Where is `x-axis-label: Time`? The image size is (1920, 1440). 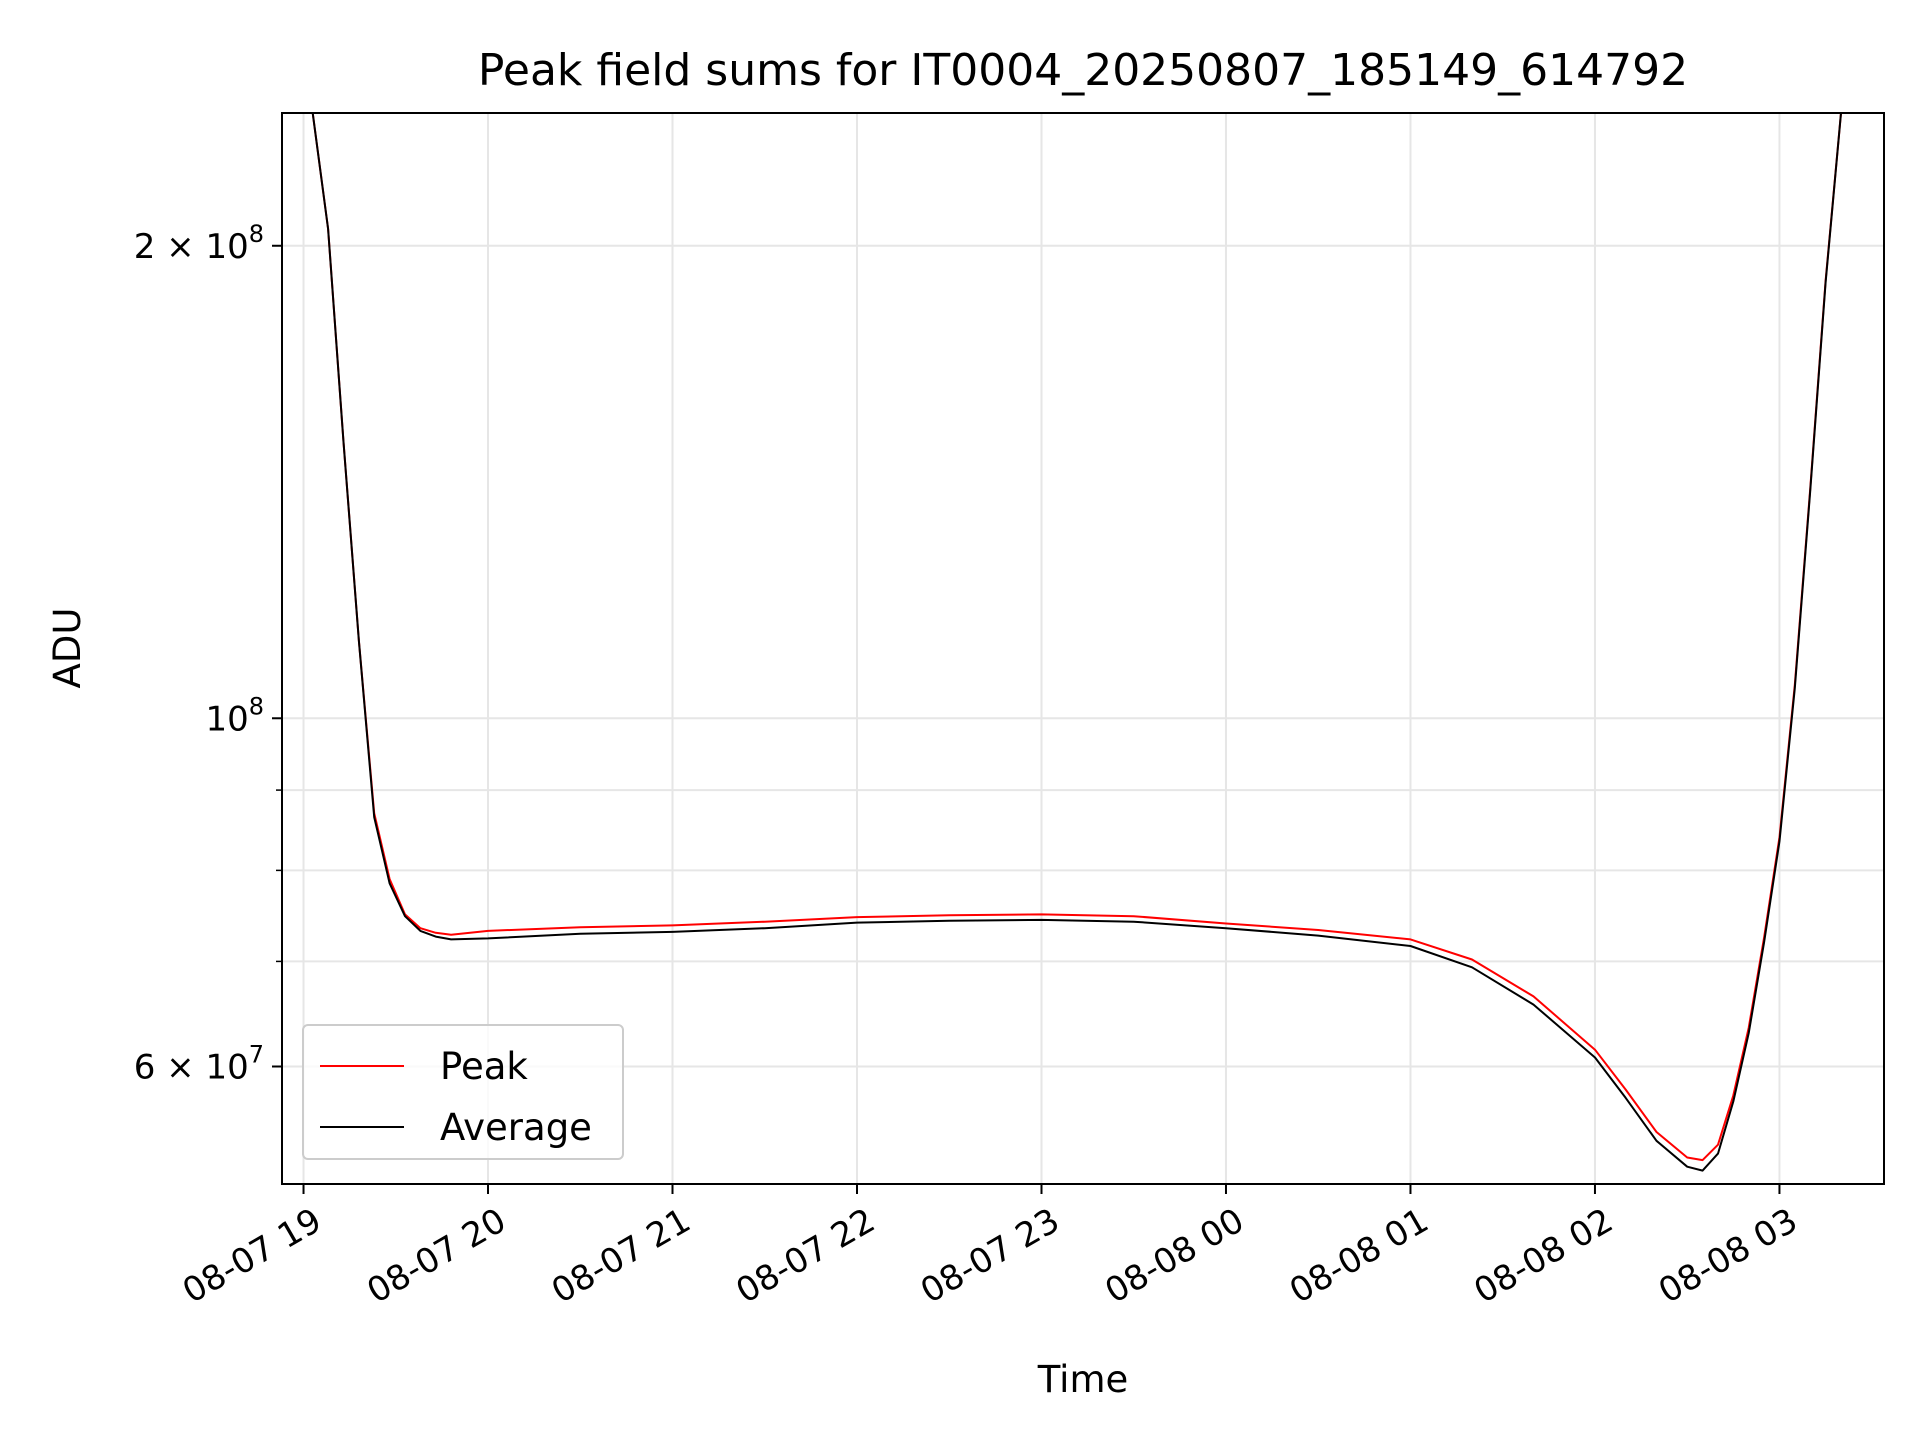 x-axis-label: Time is located at coordinates (1083, 1379).